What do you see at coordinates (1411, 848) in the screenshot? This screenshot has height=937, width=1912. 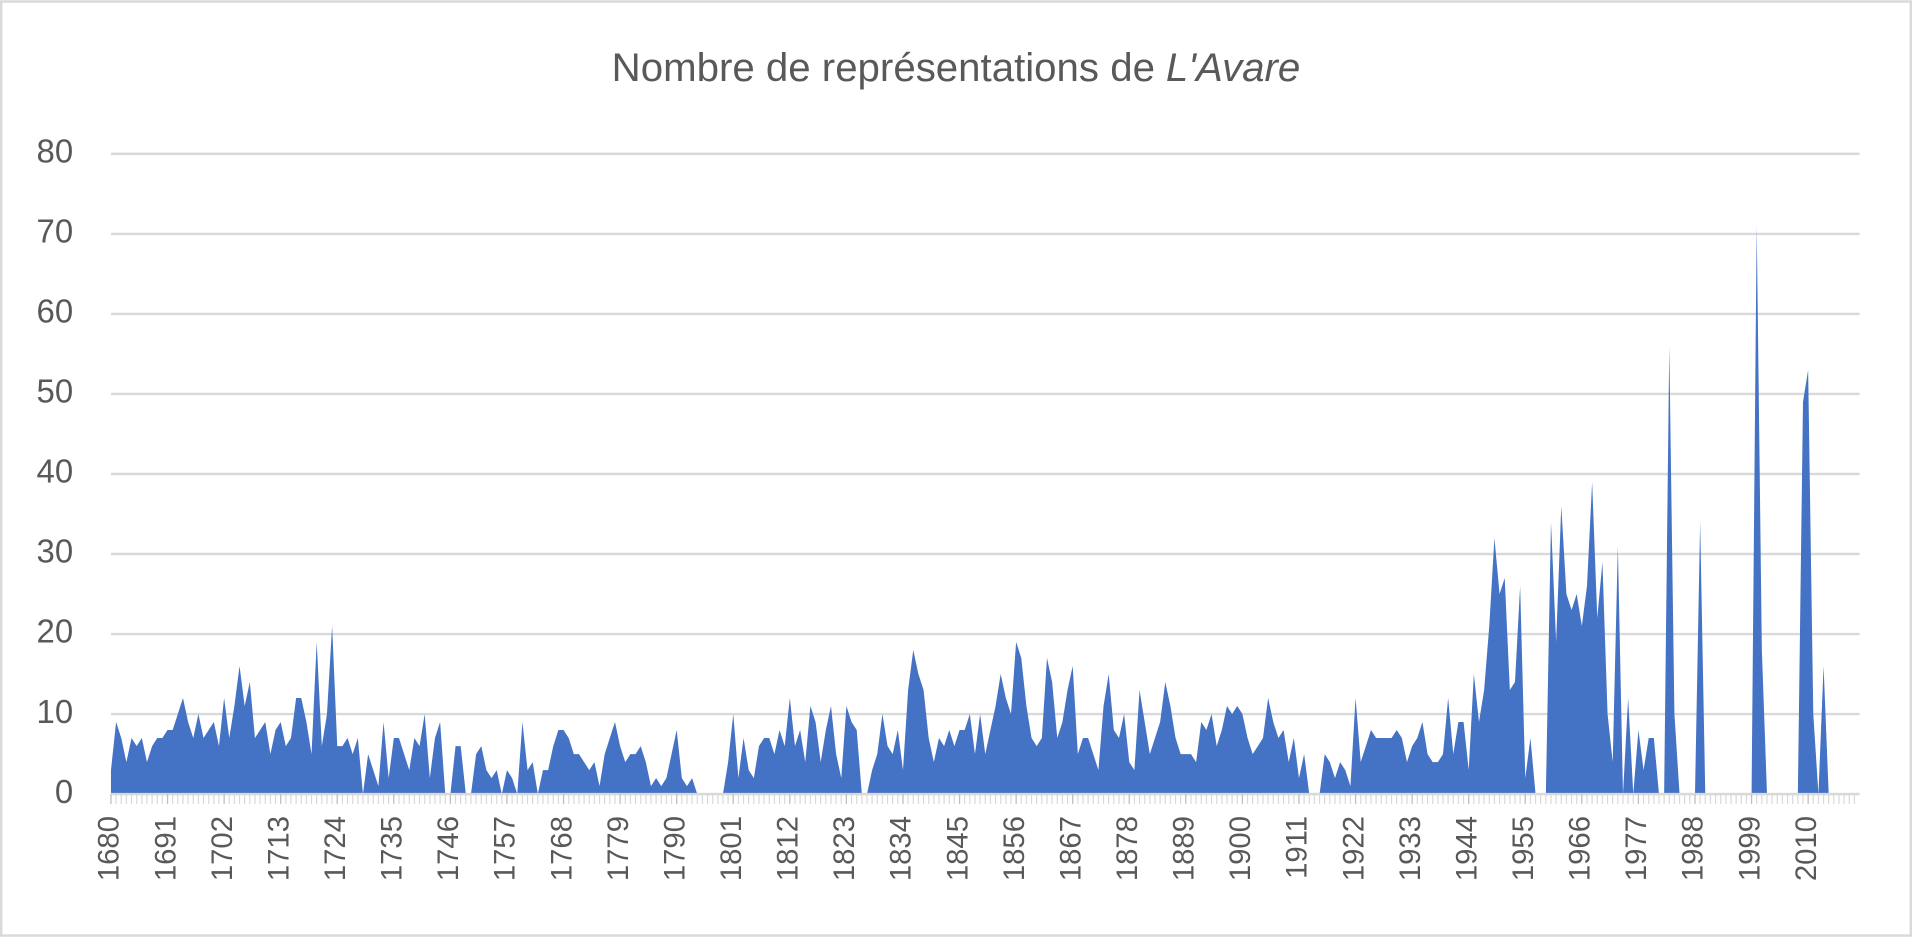 I see `x-tick-label: 1933` at bounding box center [1411, 848].